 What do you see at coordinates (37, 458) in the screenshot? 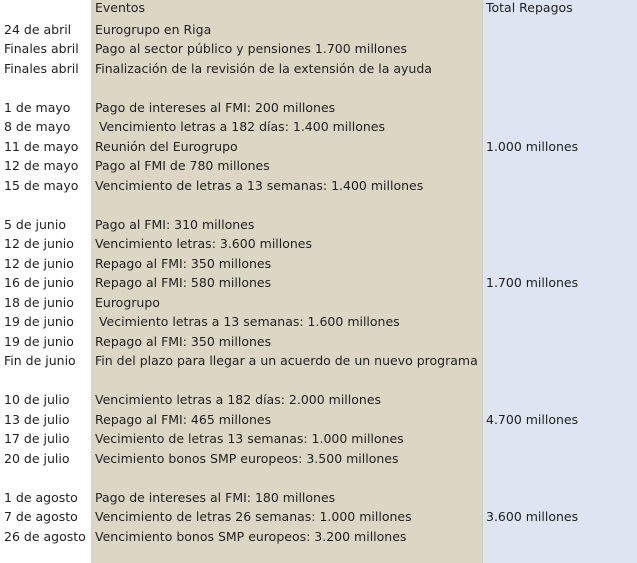
I see `row-date: 20 de julio` at bounding box center [37, 458].